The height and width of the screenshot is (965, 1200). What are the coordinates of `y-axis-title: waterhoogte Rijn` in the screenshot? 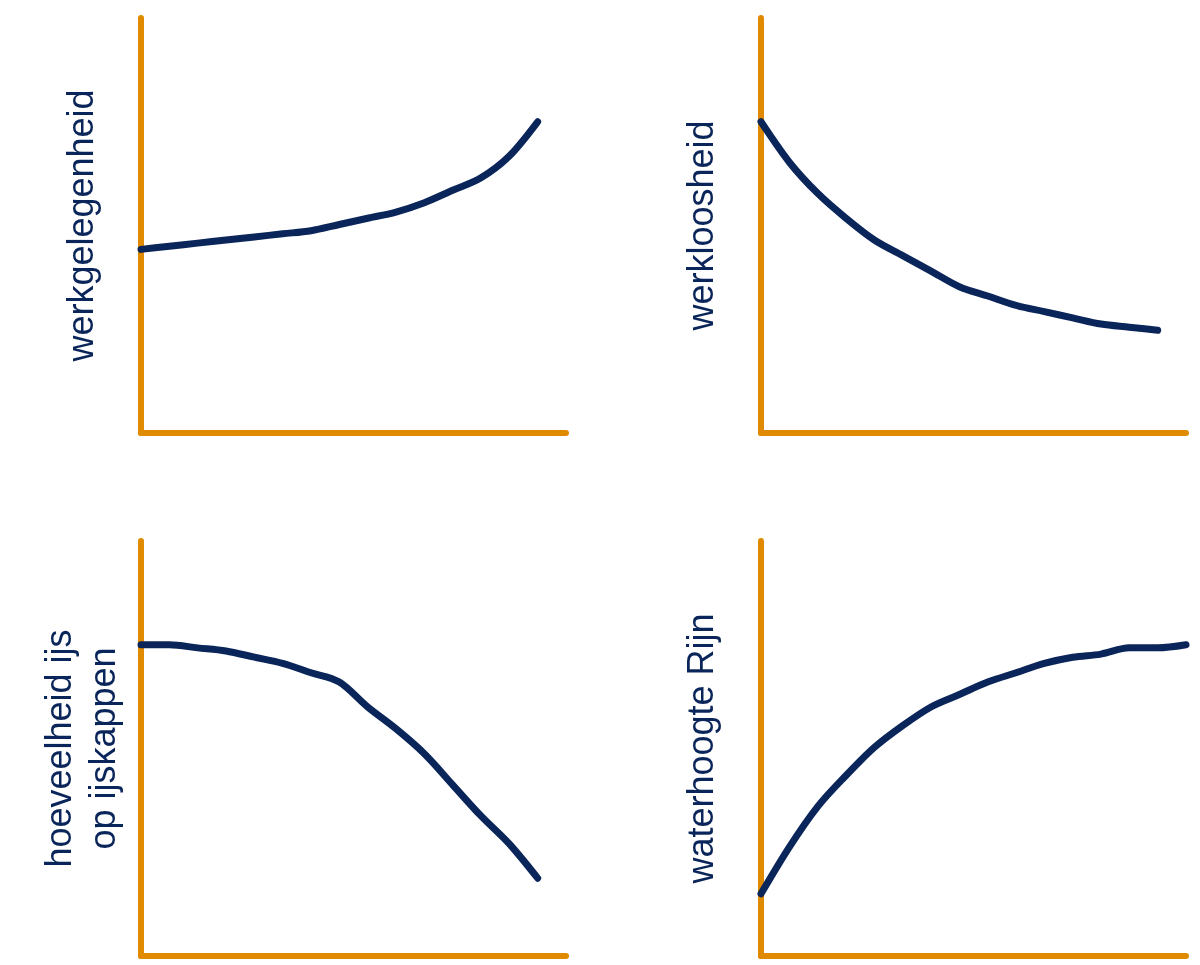 It's located at (700, 749).